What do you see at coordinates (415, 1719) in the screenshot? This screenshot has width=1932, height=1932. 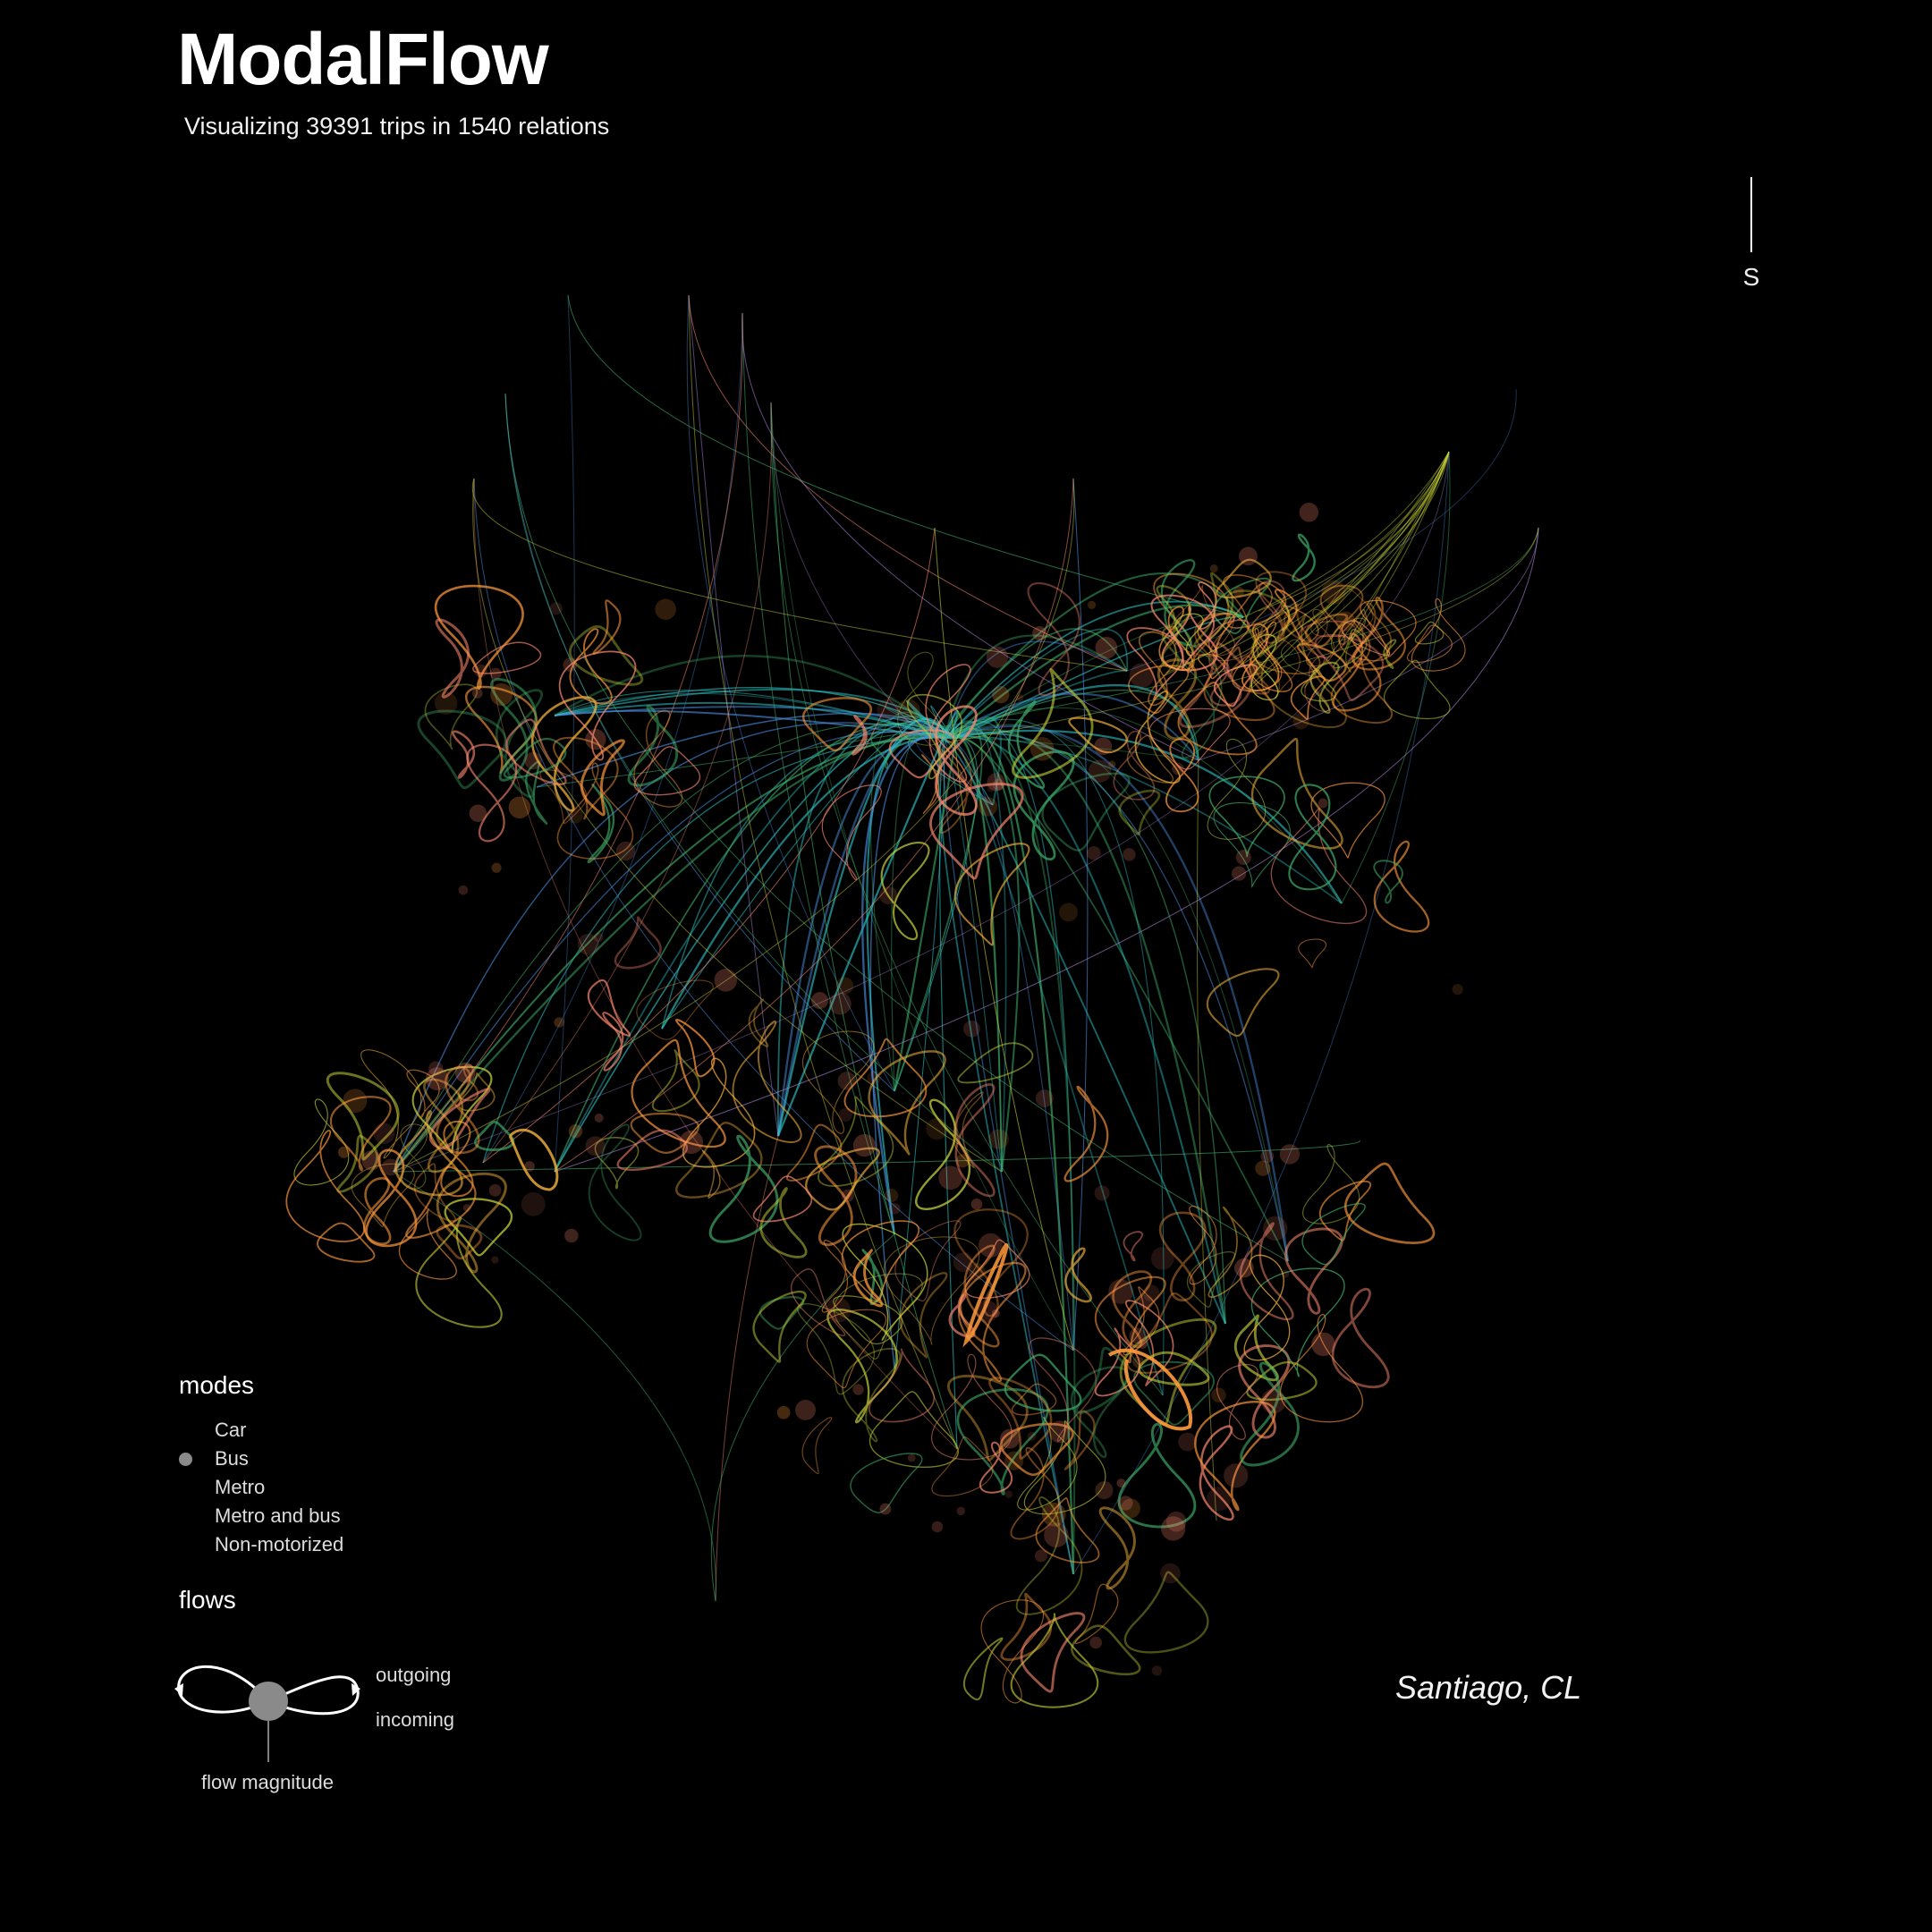 I see `flows-incoming-label: incoming` at bounding box center [415, 1719].